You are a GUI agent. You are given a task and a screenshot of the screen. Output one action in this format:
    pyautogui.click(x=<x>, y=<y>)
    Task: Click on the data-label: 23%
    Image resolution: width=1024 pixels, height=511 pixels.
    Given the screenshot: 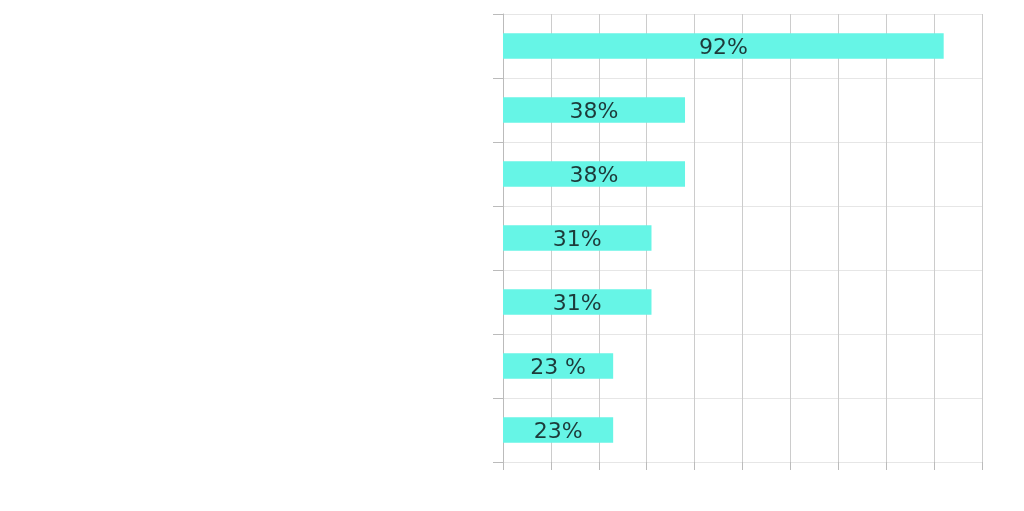 What is the action you would take?
    pyautogui.click(x=558, y=430)
    